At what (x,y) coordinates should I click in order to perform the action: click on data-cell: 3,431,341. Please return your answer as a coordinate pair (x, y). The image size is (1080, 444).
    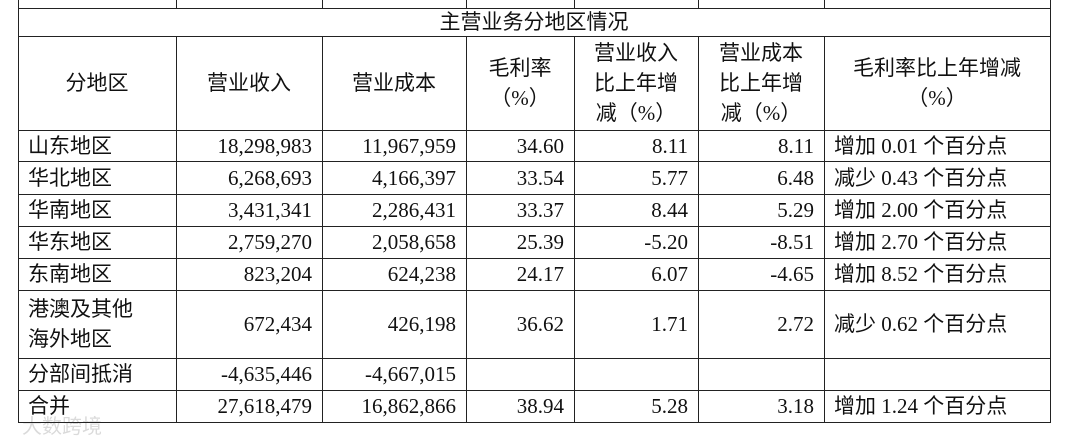
    Looking at the image, I should click on (249, 210).